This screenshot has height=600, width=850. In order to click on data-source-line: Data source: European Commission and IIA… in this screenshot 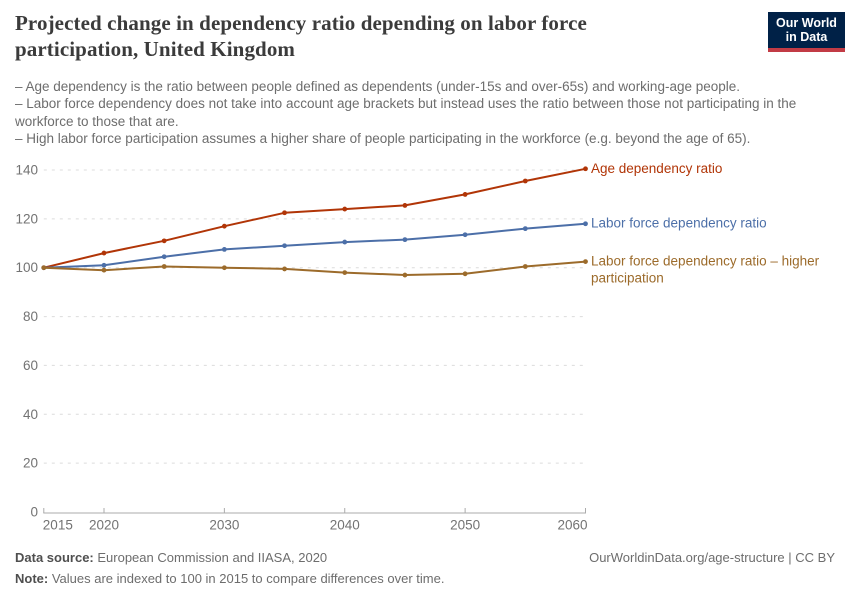, I will do `click(425, 557)`.